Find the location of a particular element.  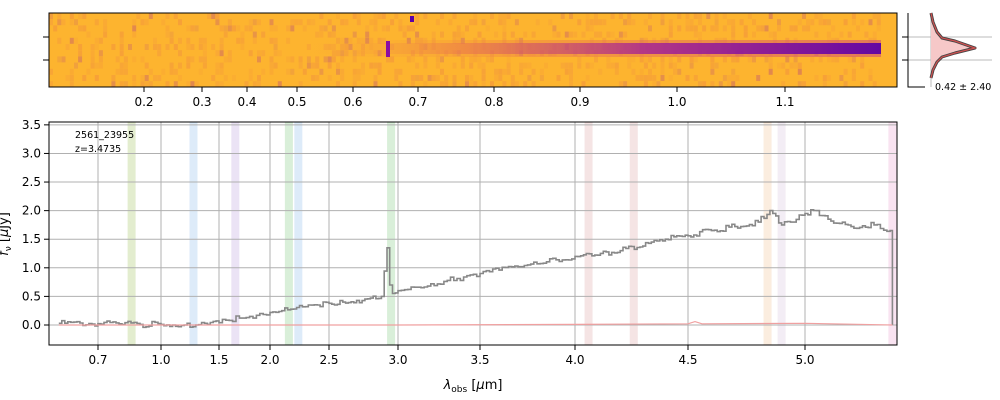

x-tick-label: 4.5 is located at coordinates (687, 360).